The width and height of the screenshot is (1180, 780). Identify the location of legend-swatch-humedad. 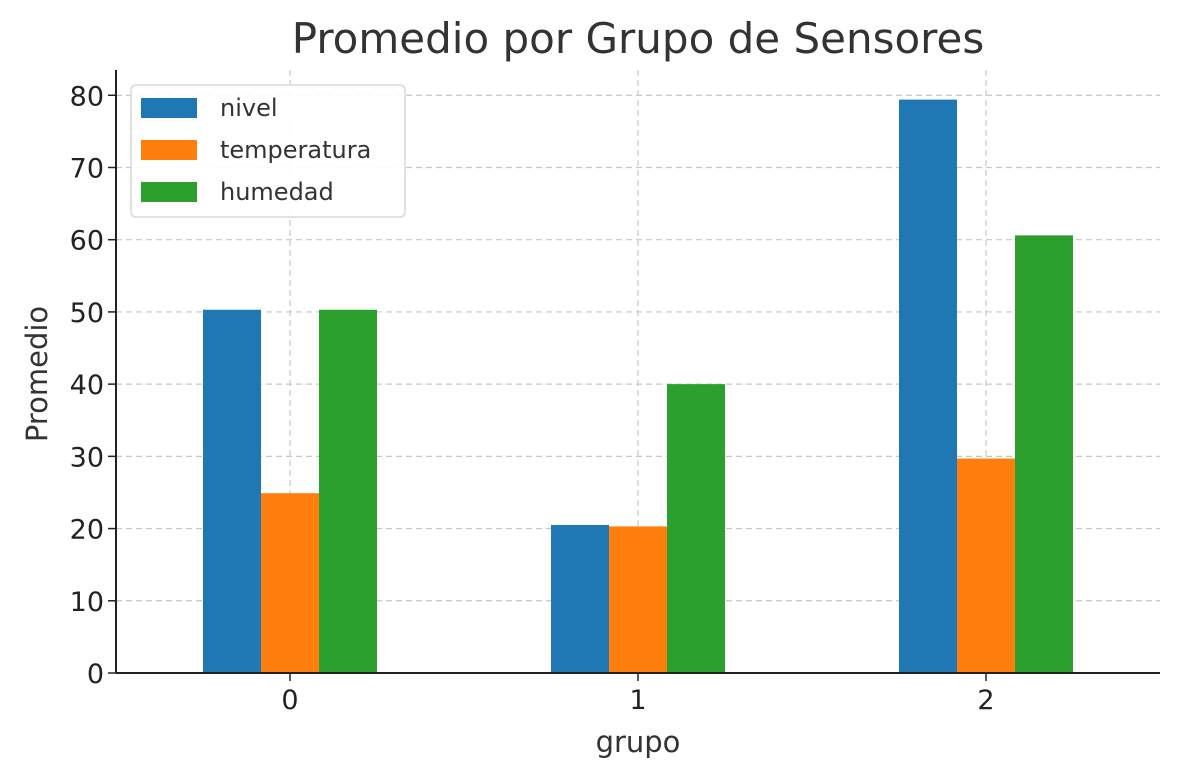
(169, 192).